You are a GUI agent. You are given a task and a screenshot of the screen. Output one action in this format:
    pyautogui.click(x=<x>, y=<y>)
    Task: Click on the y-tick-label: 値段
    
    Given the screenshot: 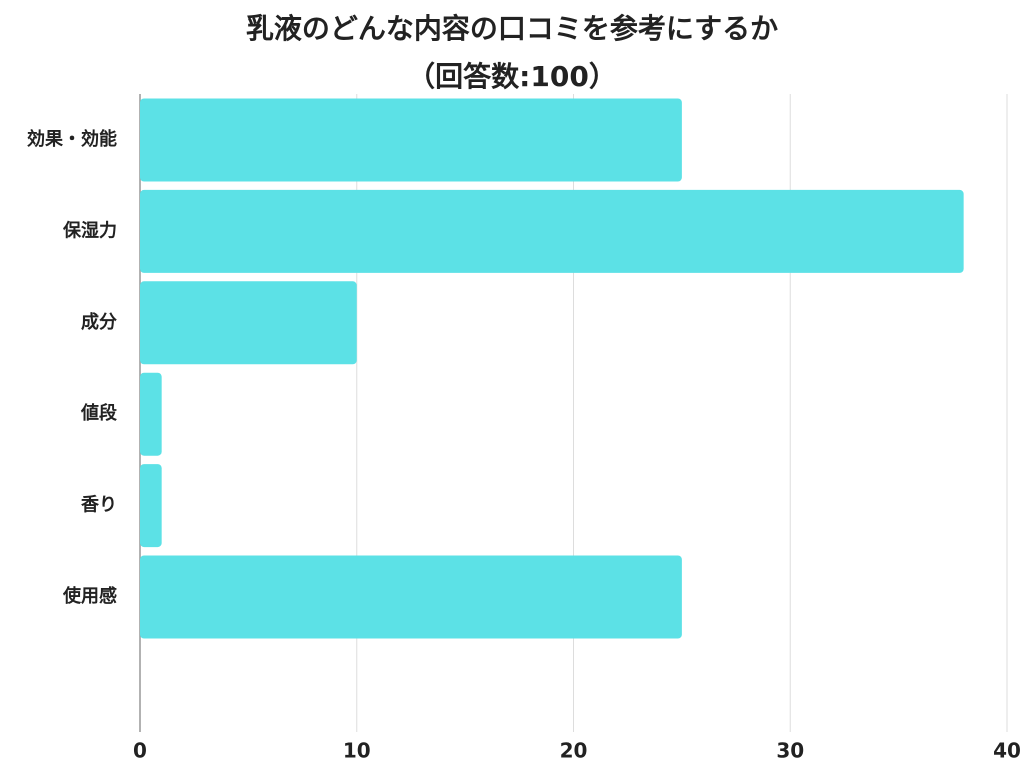 What is the action you would take?
    pyautogui.click(x=99, y=413)
    